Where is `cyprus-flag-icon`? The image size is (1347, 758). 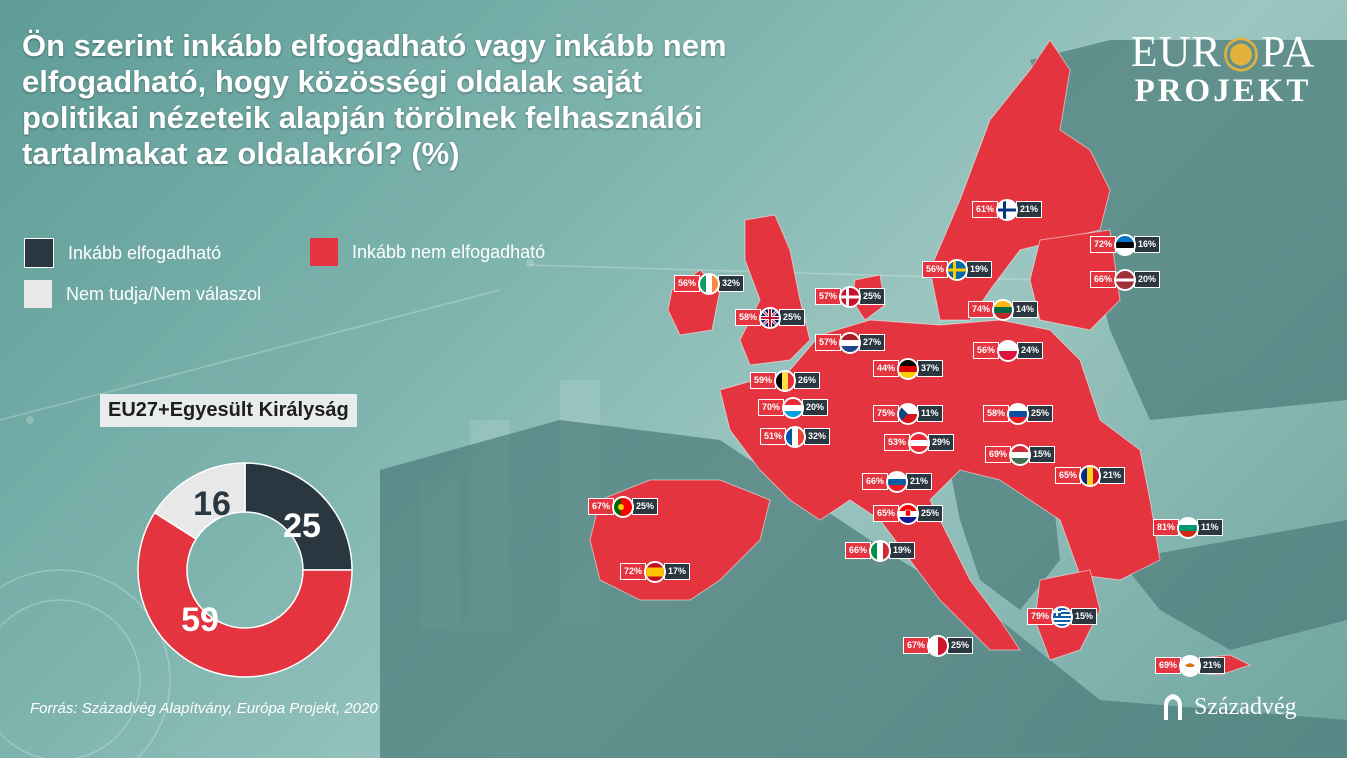
cyprus-flag-icon is located at coordinates (1190, 665).